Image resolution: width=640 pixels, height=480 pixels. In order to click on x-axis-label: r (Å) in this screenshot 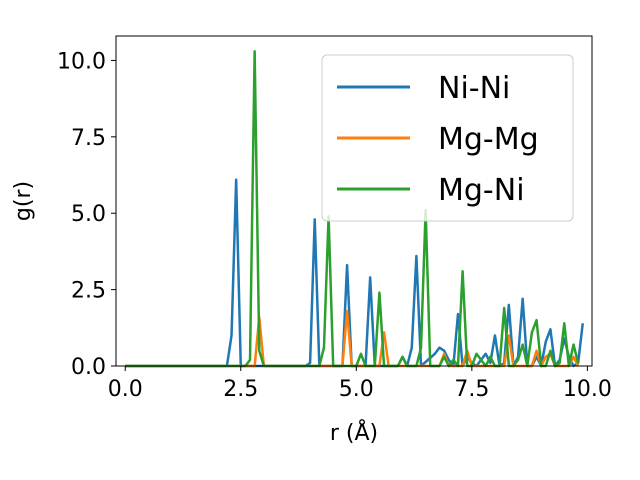, I will do `click(354, 432)`.